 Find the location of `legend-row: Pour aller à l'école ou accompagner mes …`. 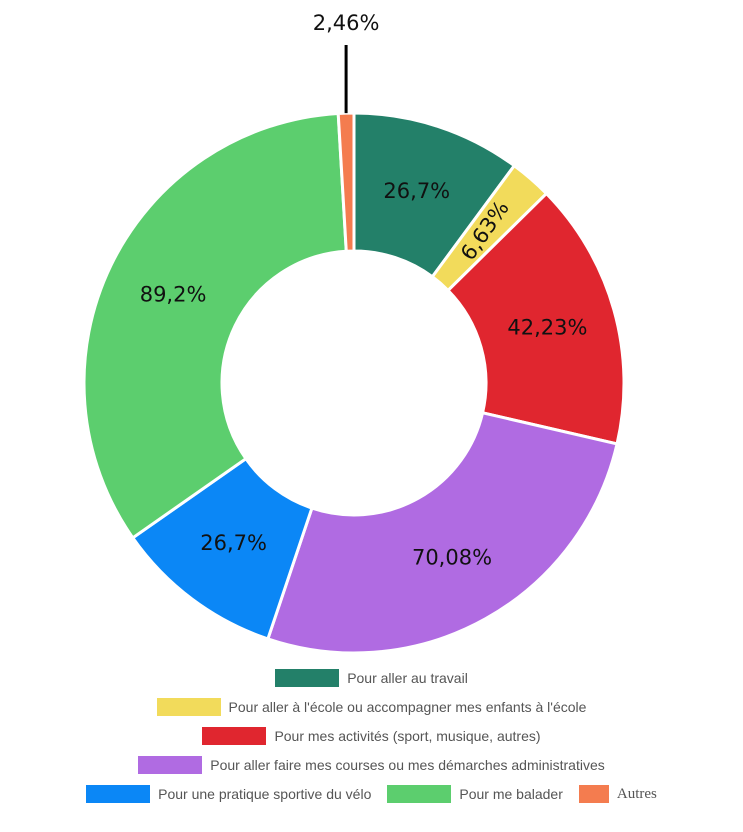

legend-row: Pour aller à l'école ou accompagner mes … is located at coordinates (371, 707).